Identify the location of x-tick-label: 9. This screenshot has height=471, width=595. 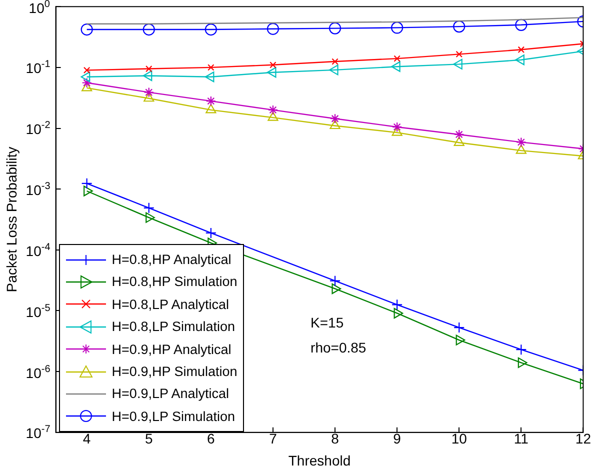
(397, 438).